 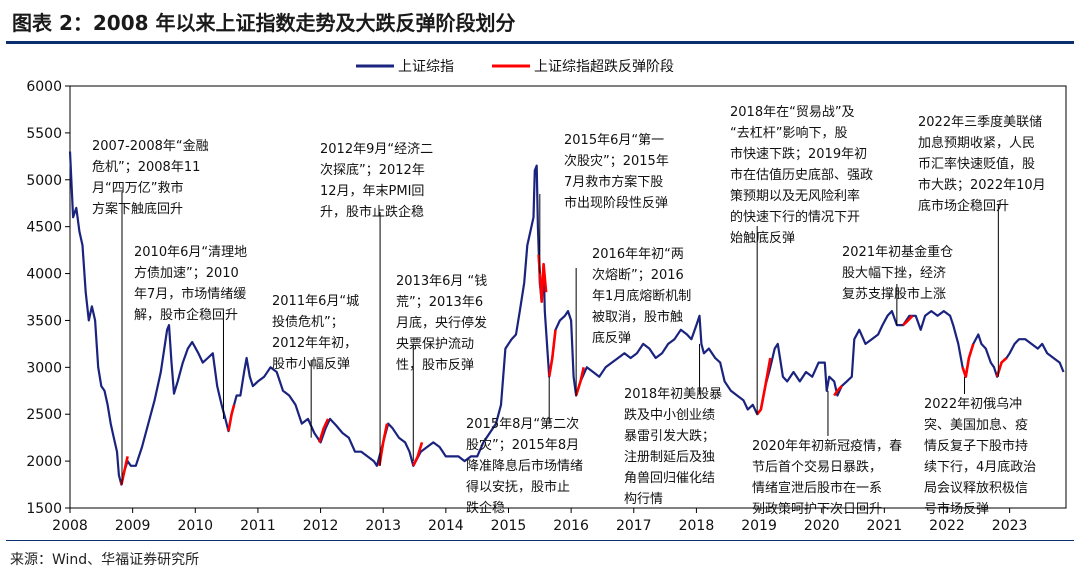 I want to click on annotation-line: 2018年初美股暴, so click(x=673, y=394).